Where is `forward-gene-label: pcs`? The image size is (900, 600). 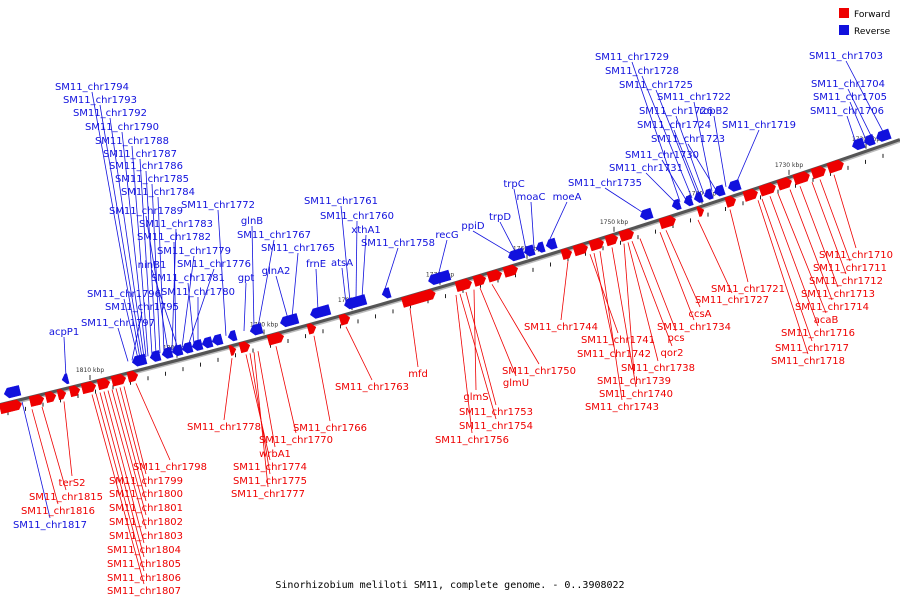 forward-gene-label: pcs is located at coordinates (675, 338).